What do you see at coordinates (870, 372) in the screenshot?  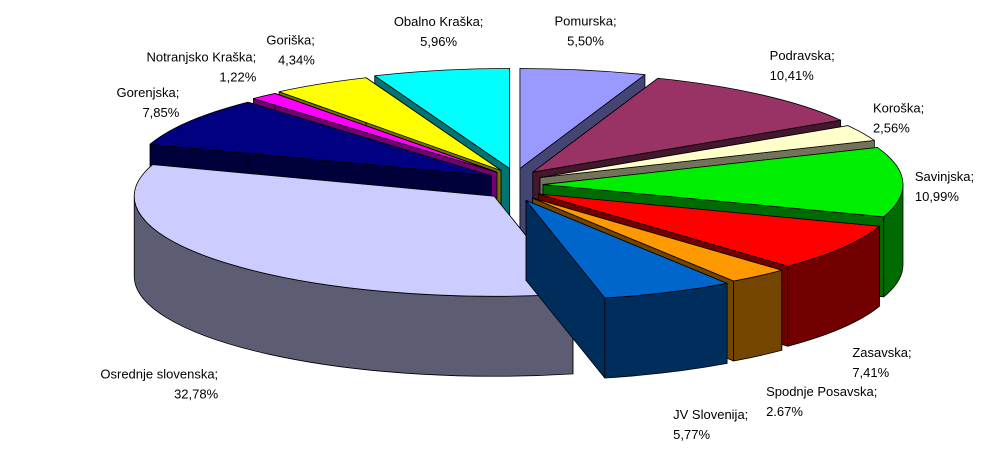 I see `value-label: 7,41%` at bounding box center [870, 372].